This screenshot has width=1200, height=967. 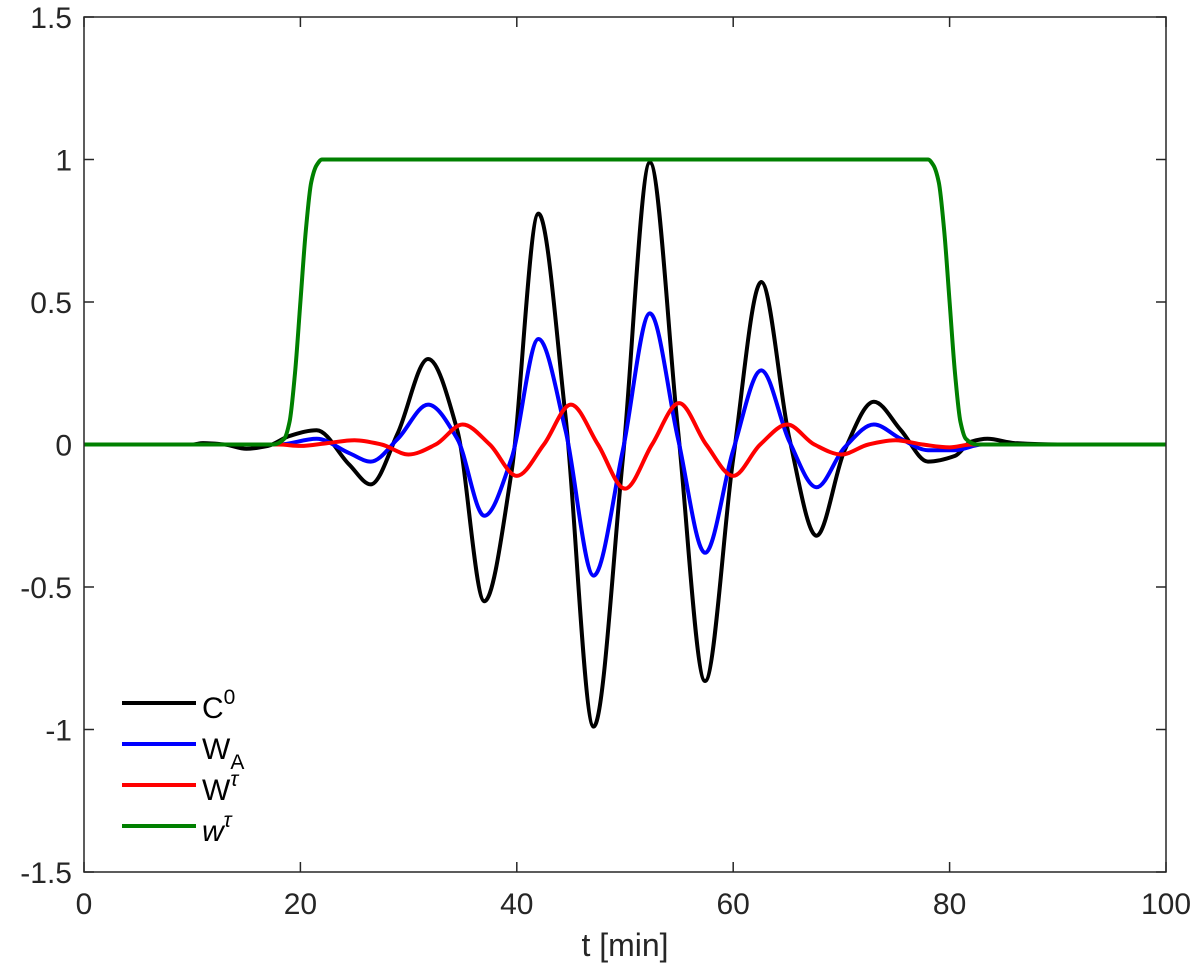 I want to click on legend-label: wτ, so click(x=217, y=828).